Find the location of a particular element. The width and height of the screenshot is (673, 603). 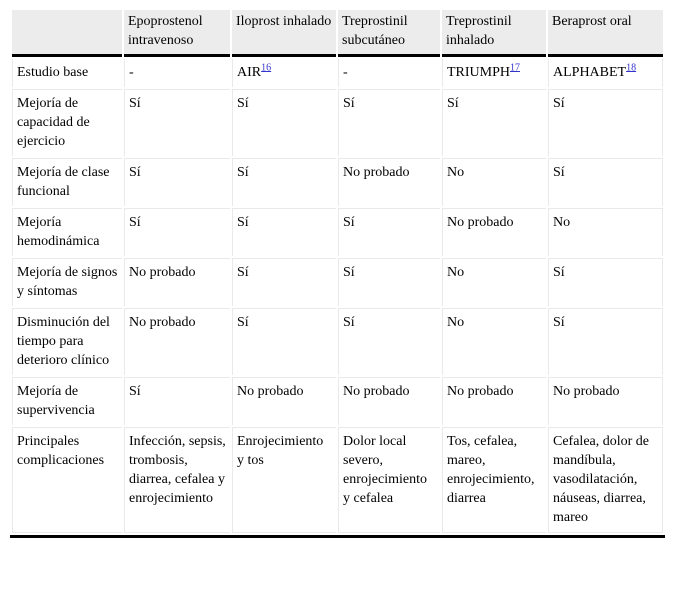

cell-text: Enrojecimiento y tos is located at coordinates (280, 451).